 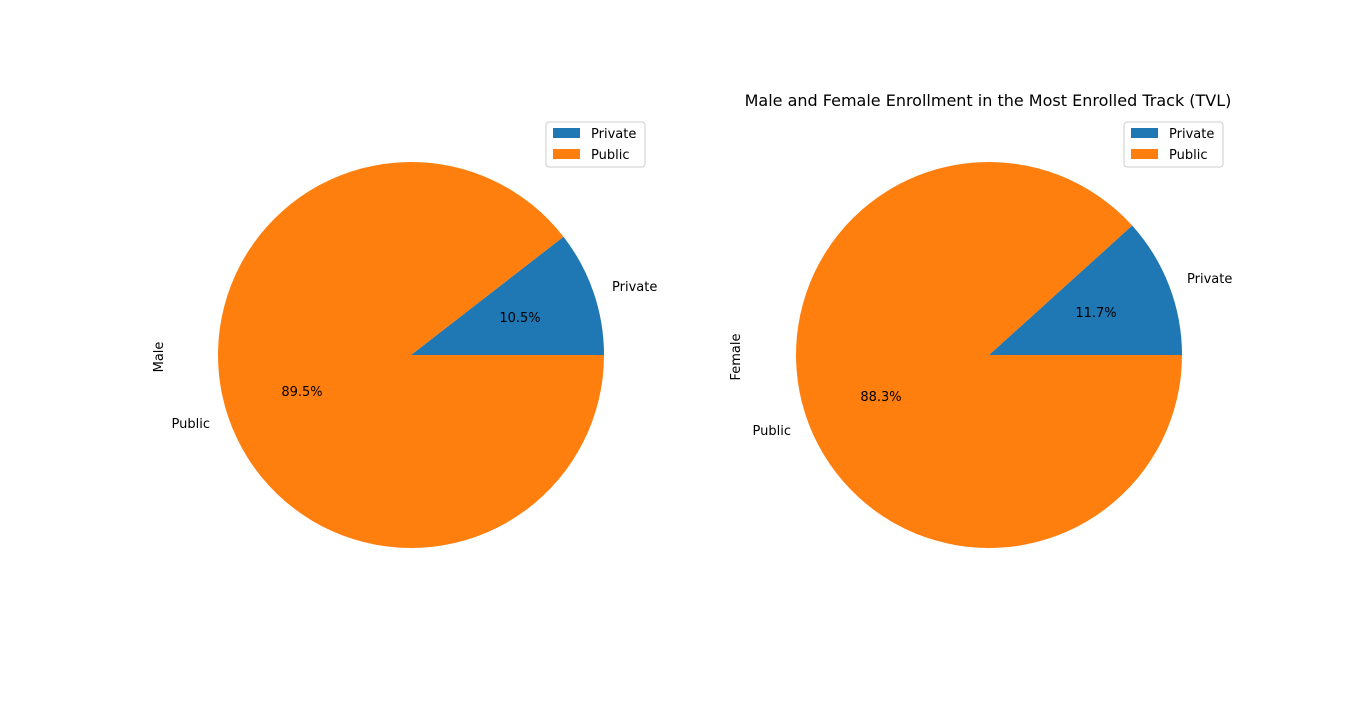 I want to click on slice-pct-private-male: 10.5%, so click(x=519, y=318).